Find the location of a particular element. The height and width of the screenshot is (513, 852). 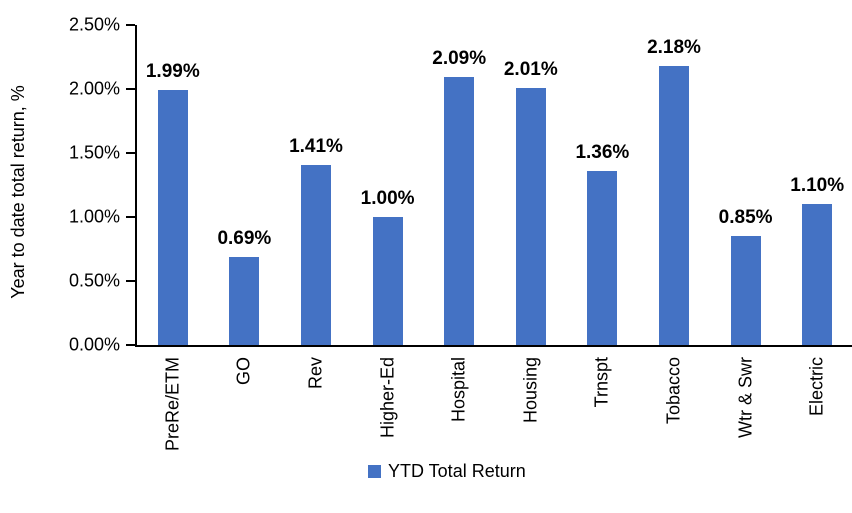

legend: YTD Total Return is located at coordinates (447, 471).